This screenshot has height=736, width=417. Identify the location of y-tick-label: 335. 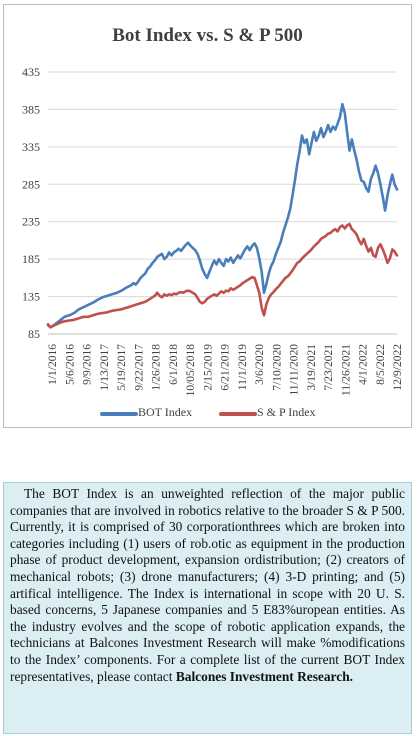
(31, 147).